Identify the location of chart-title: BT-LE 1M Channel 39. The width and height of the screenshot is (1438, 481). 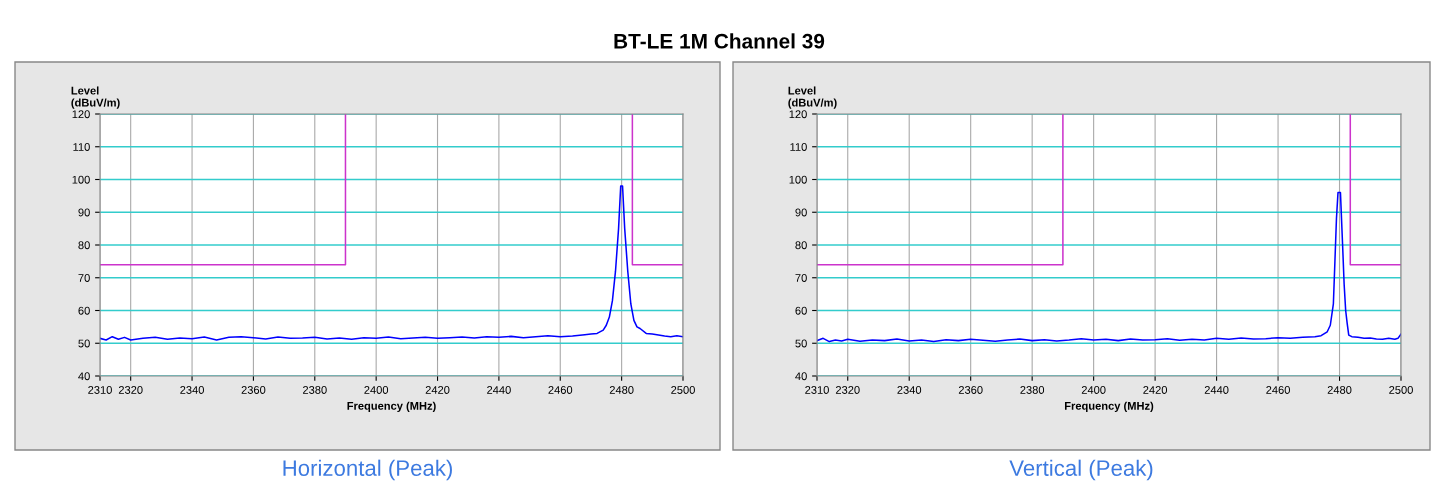
(719, 41).